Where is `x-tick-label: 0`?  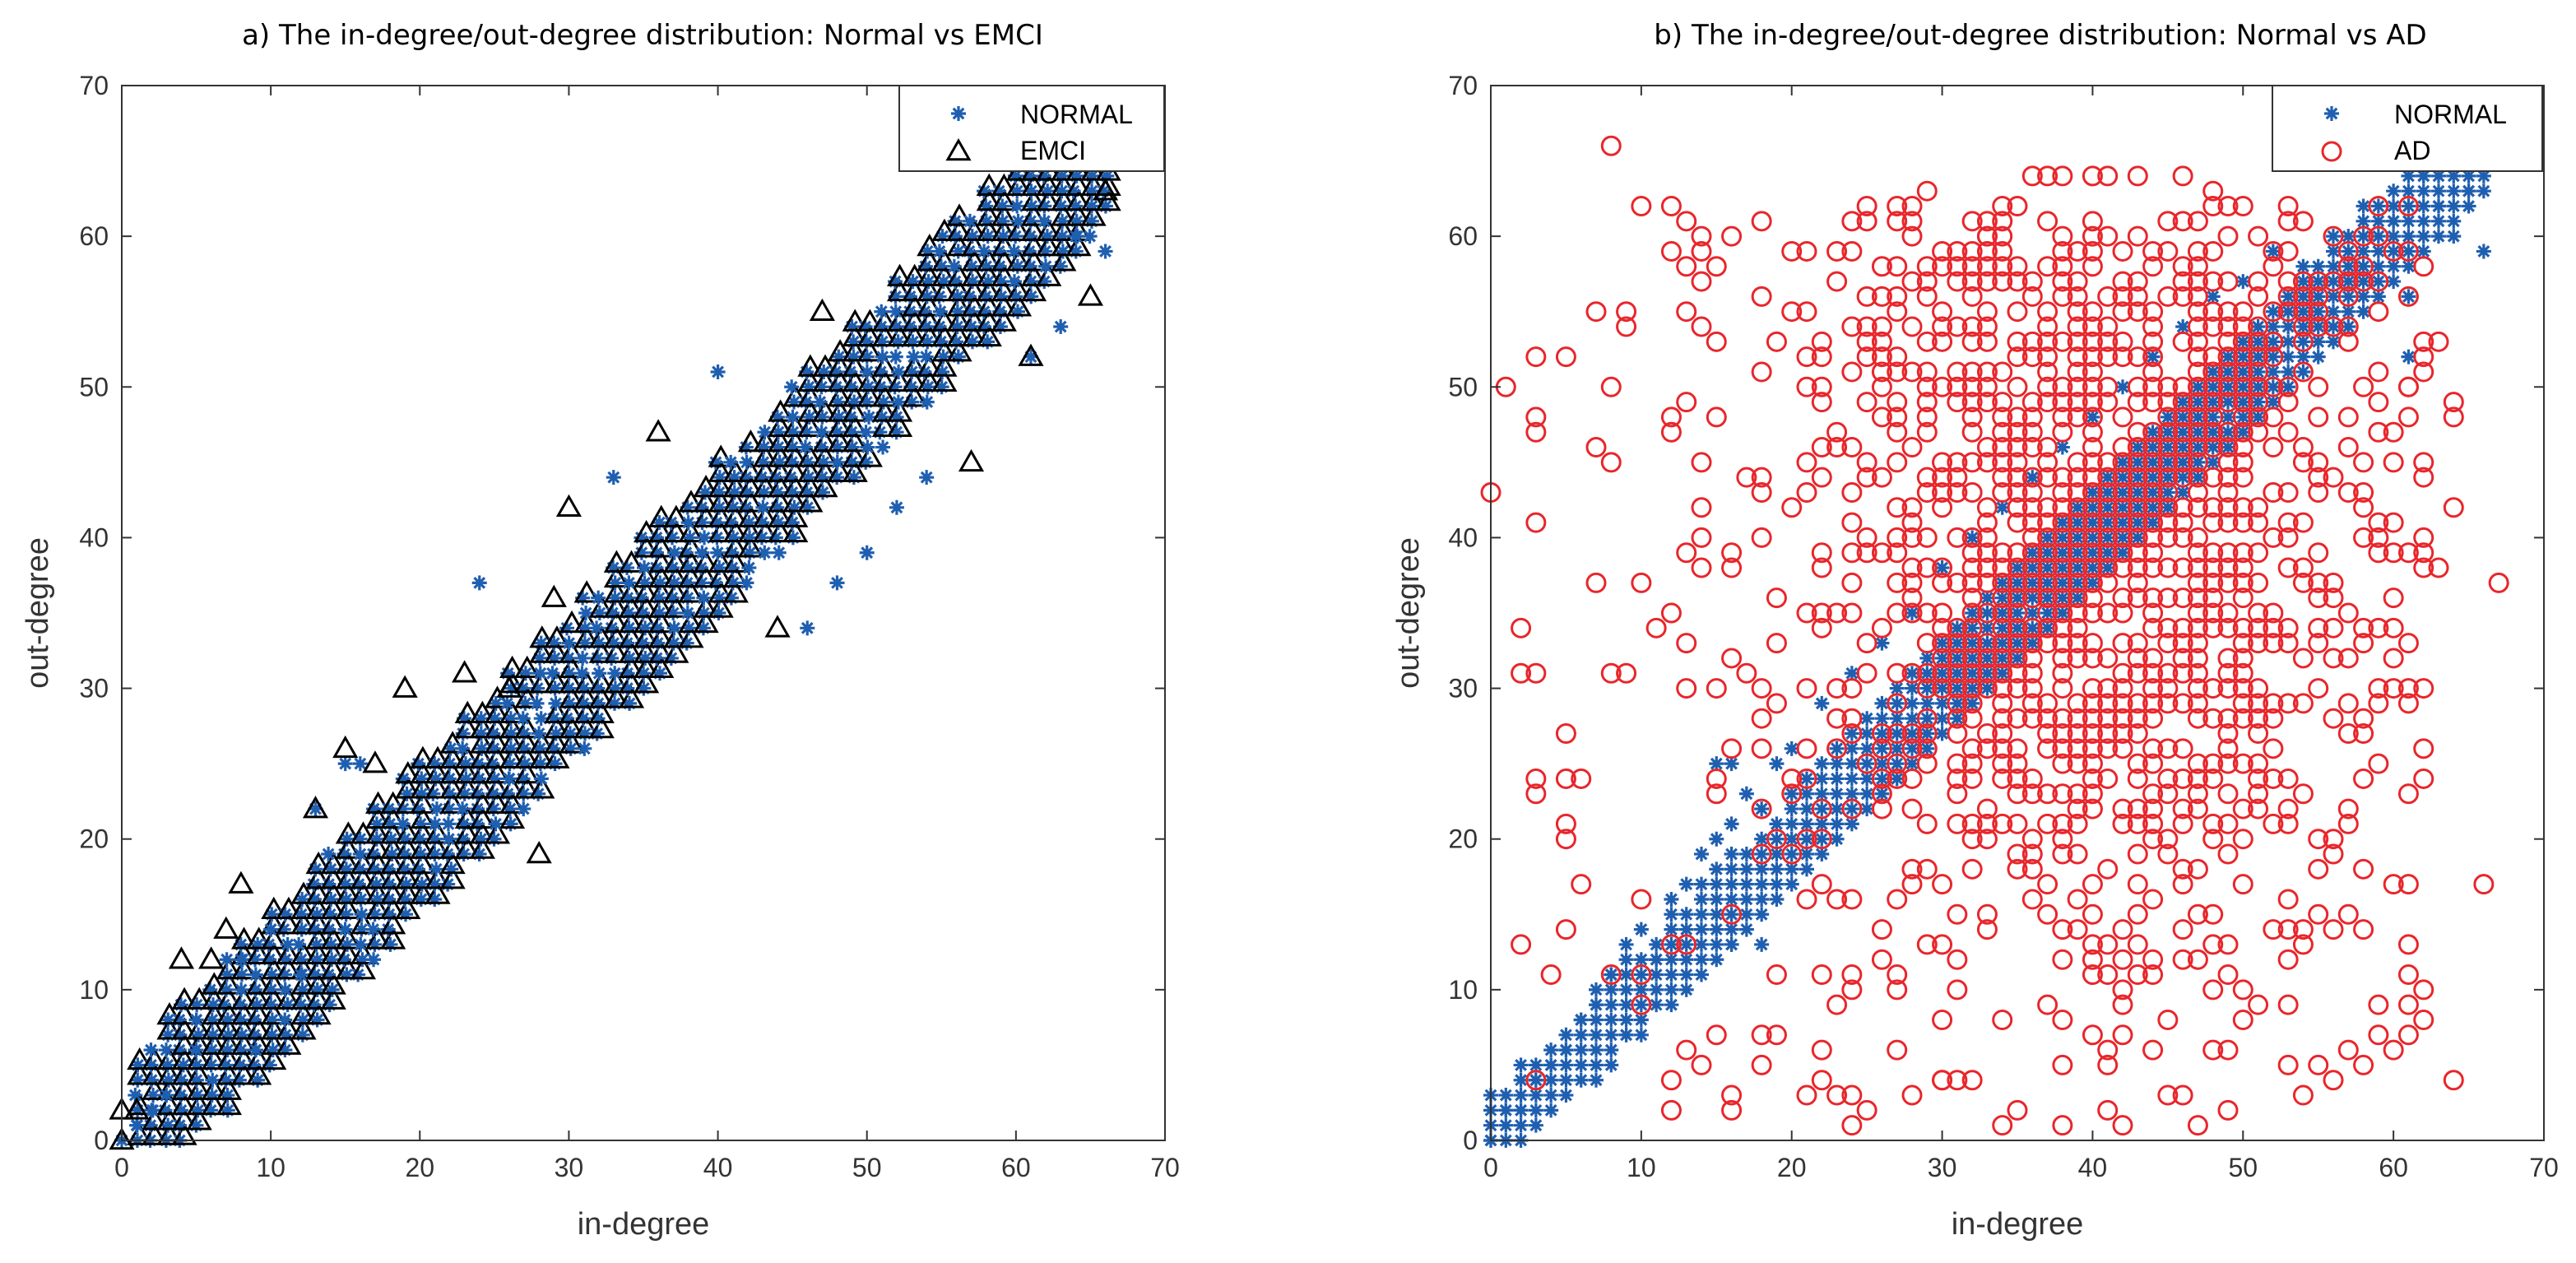
x-tick-label: 0 is located at coordinates (122, 1167).